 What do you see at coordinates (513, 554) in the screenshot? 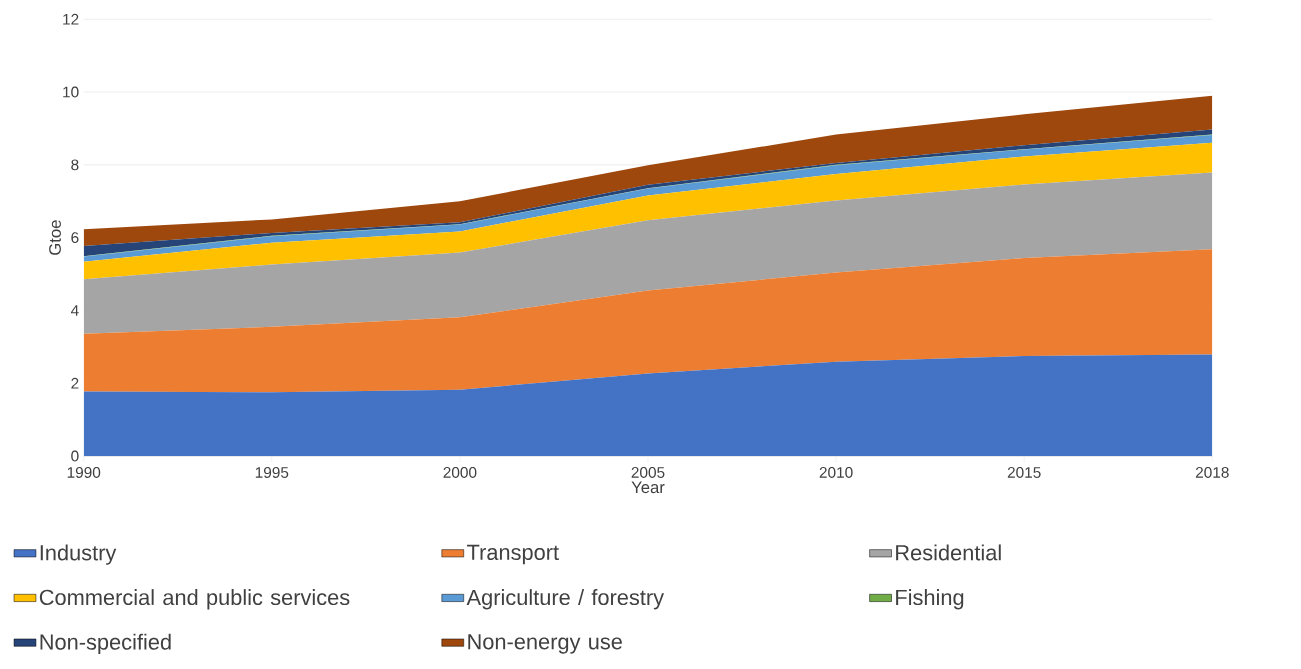
I see `legend-label: Transport` at bounding box center [513, 554].